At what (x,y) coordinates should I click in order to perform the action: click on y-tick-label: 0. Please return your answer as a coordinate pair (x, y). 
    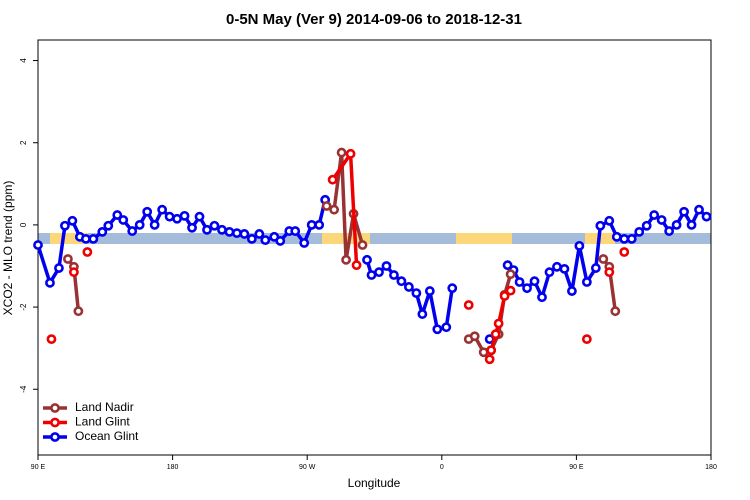
    Looking at the image, I should click on (23, 224).